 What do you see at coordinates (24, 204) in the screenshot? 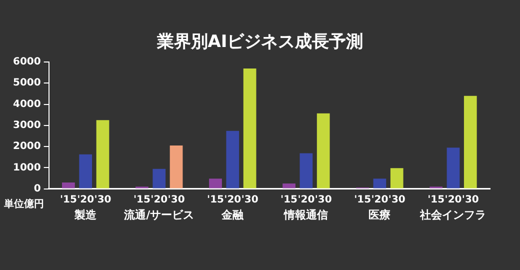
I see `text: 単位億円` at bounding box center [24, 204].